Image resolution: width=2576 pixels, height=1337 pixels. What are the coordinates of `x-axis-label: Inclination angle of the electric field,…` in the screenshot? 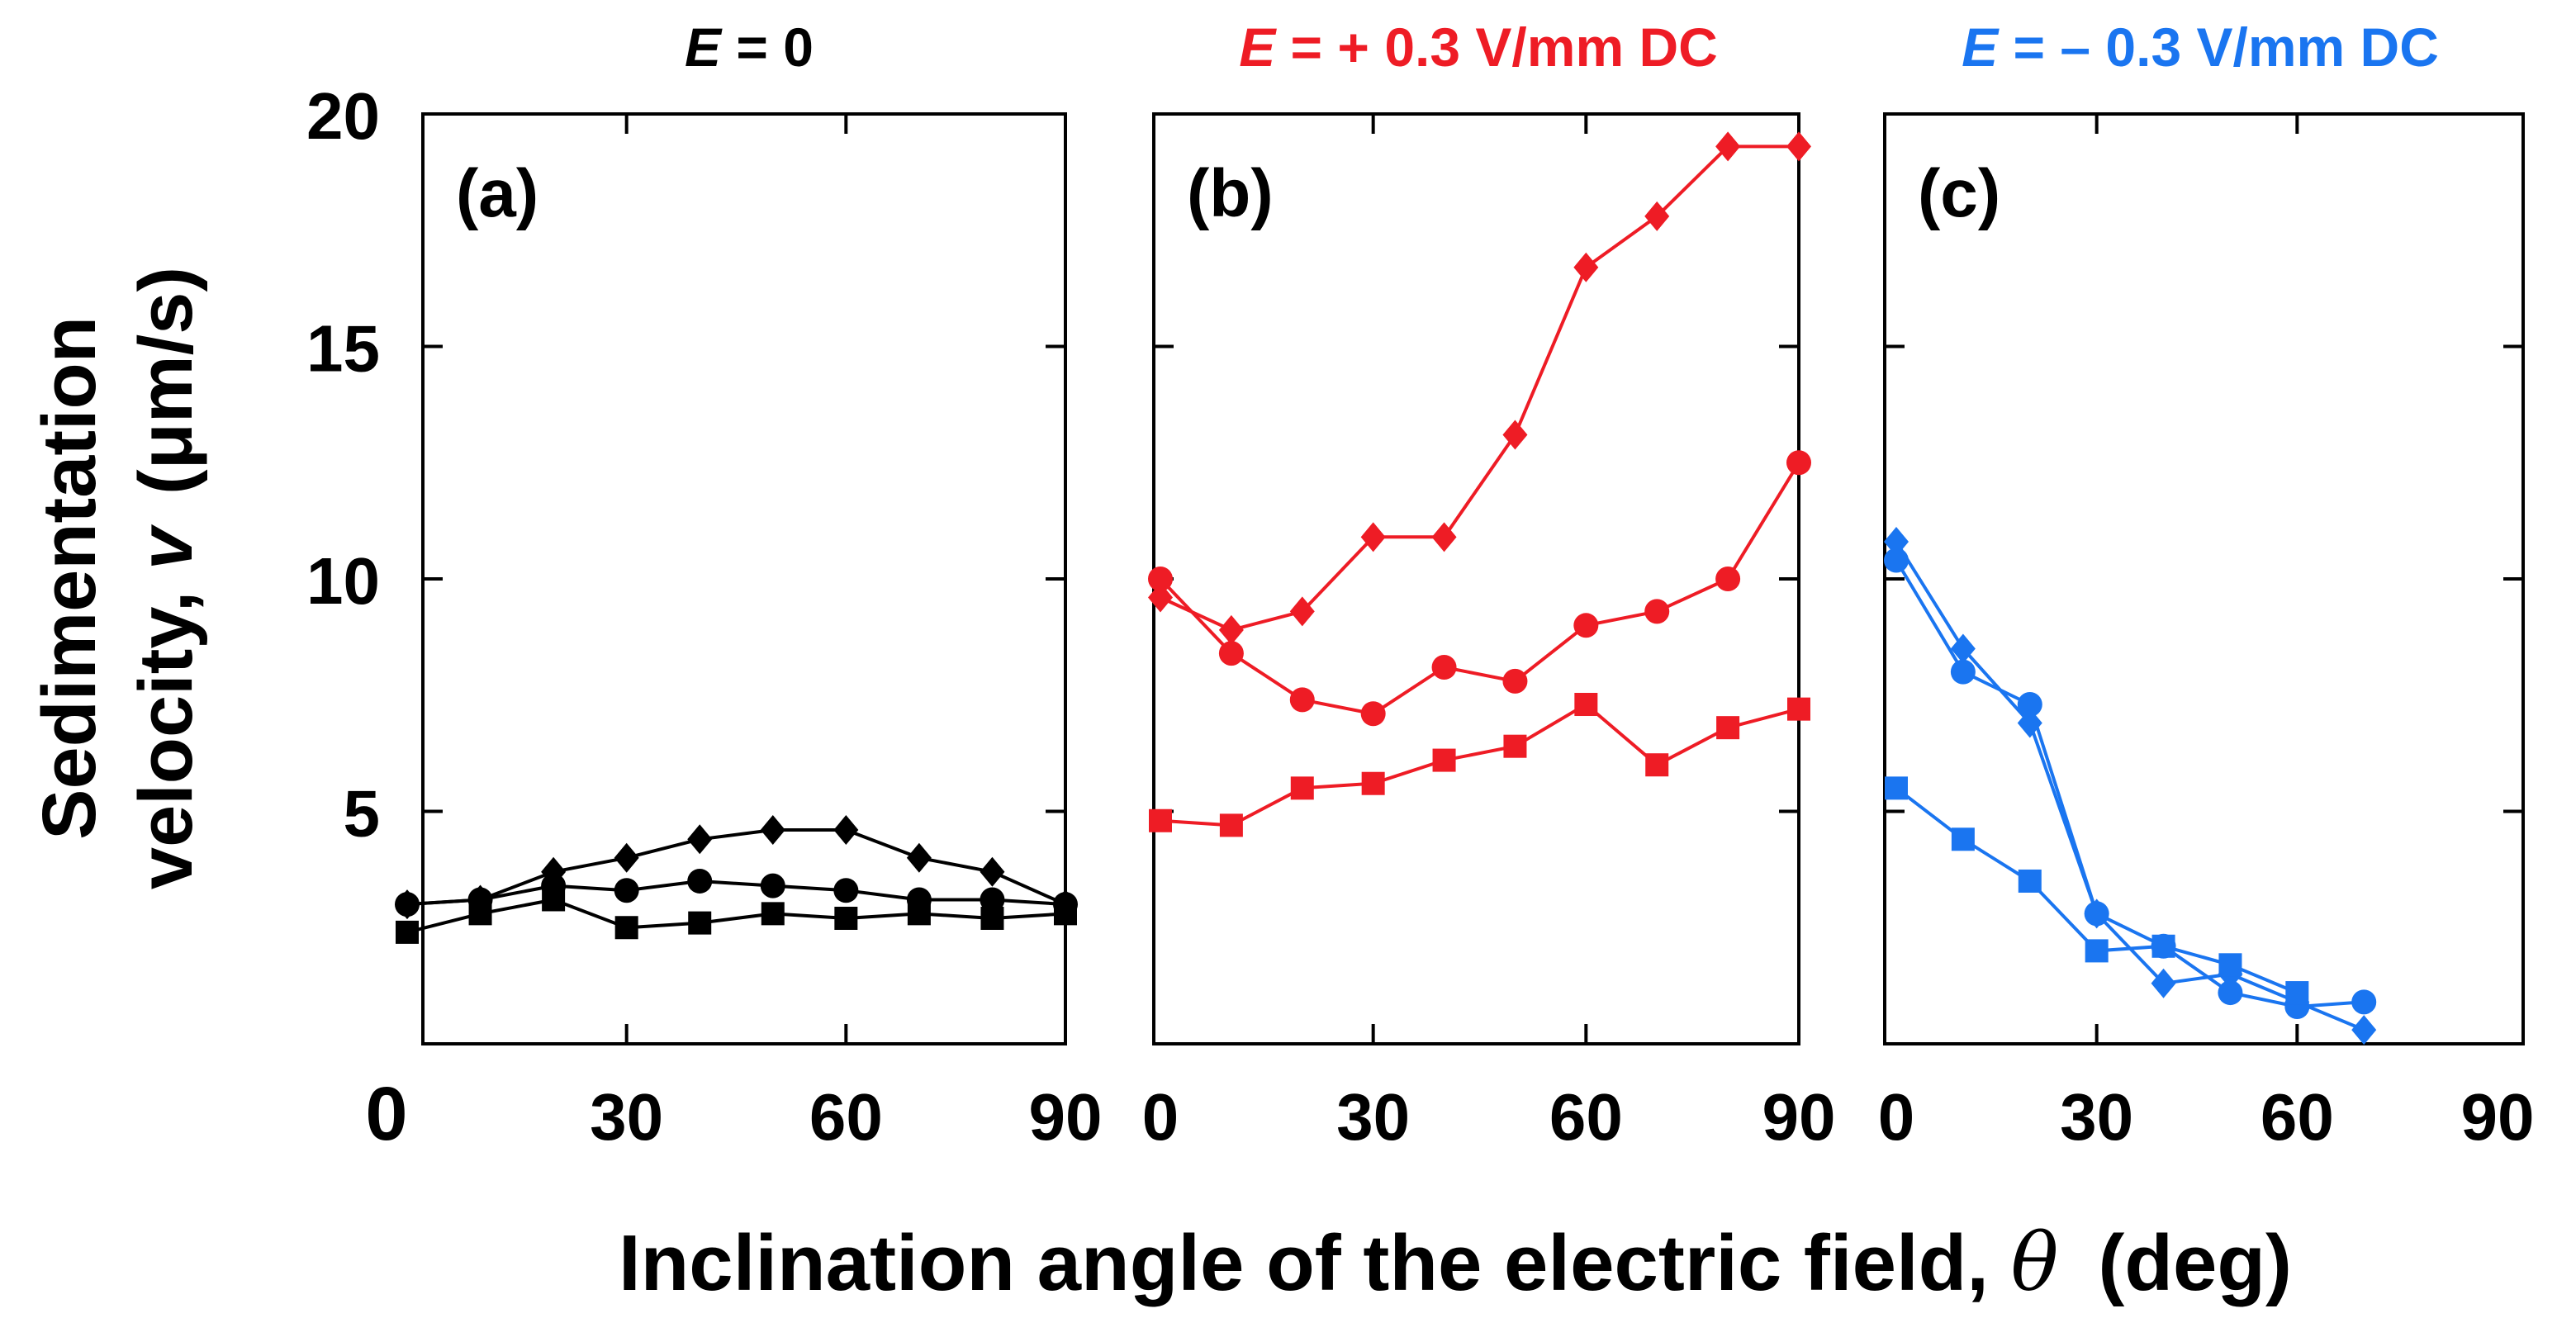 It's located at (1455, 1262).